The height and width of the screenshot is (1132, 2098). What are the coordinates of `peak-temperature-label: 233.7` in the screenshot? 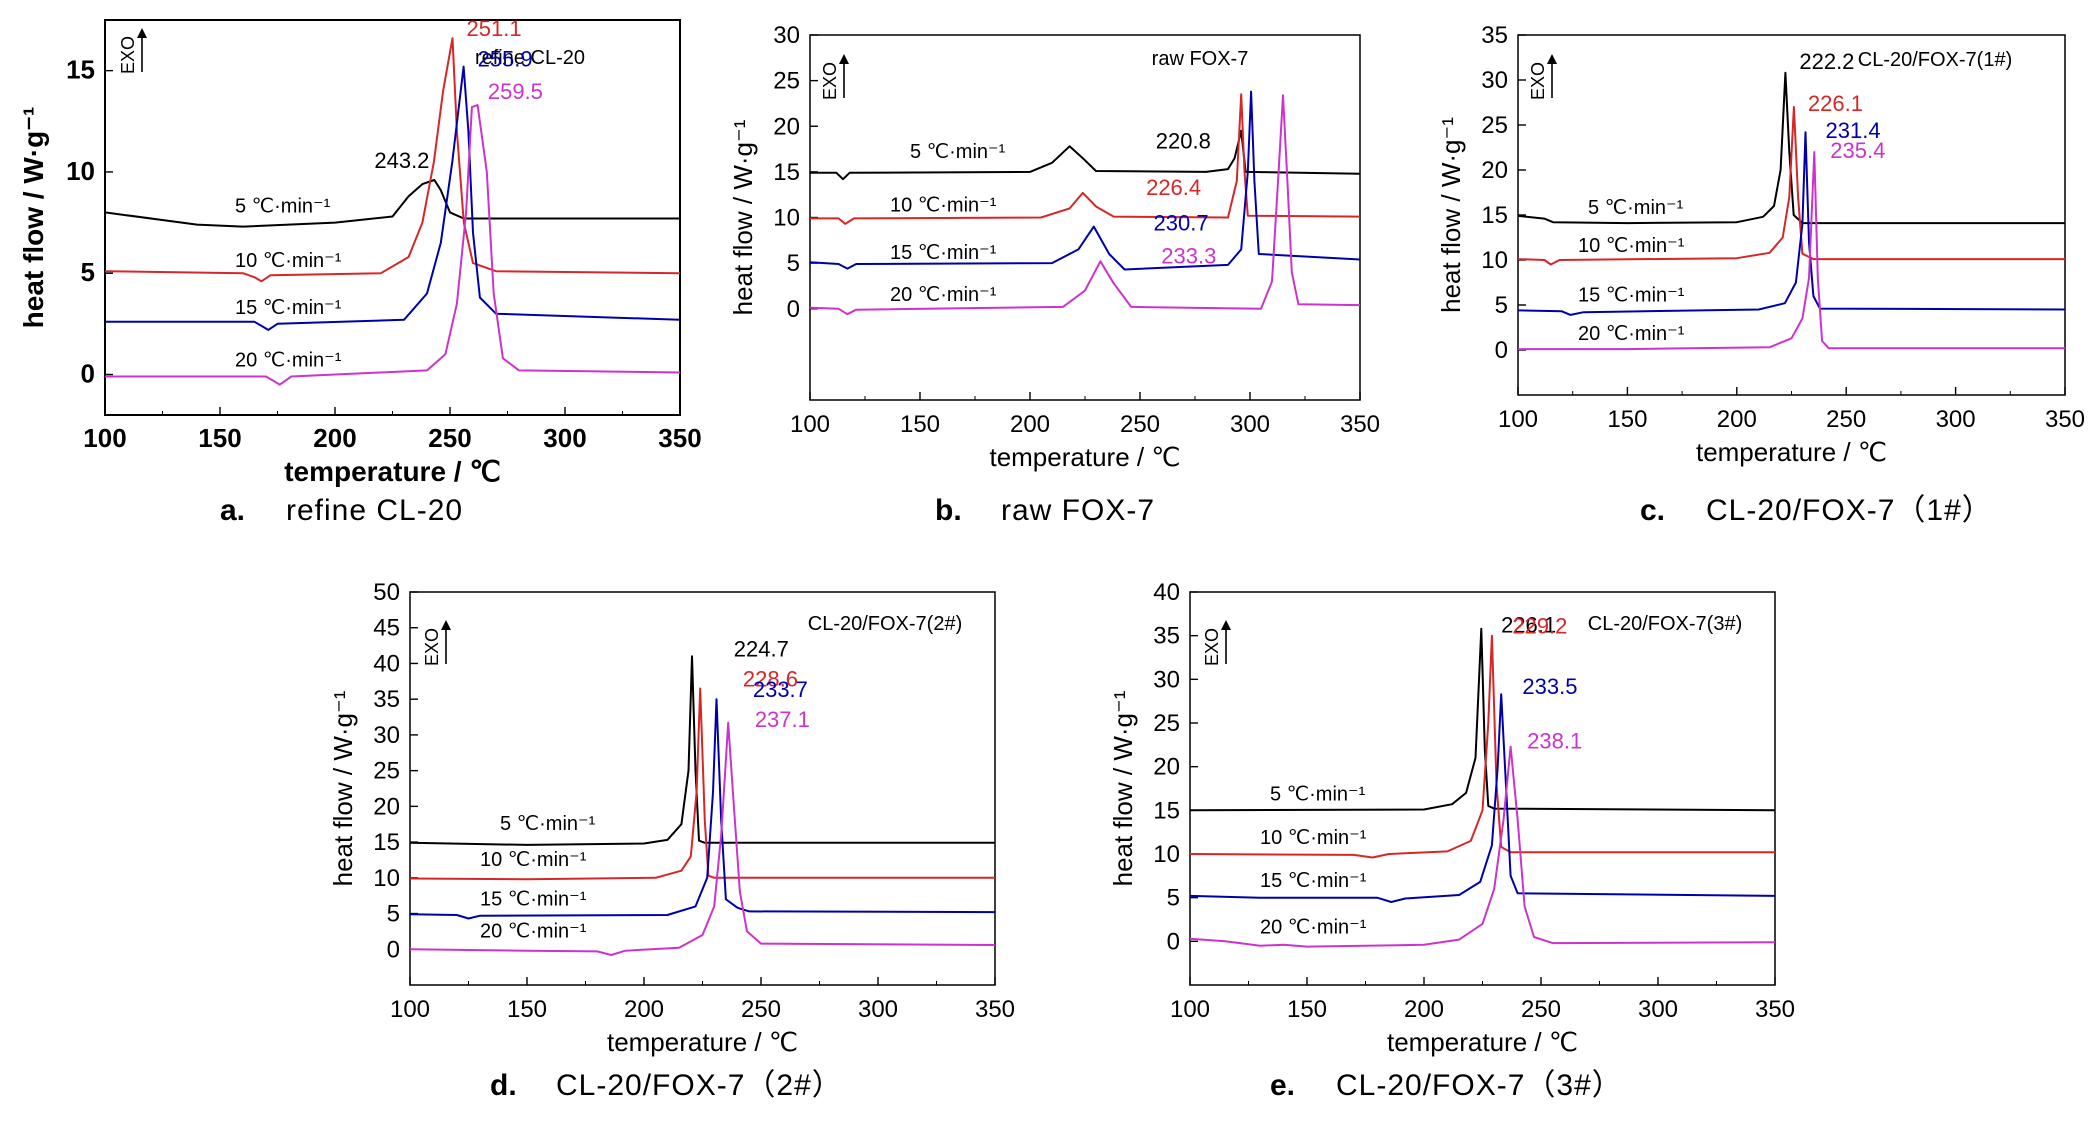 It's located at (780, 689).